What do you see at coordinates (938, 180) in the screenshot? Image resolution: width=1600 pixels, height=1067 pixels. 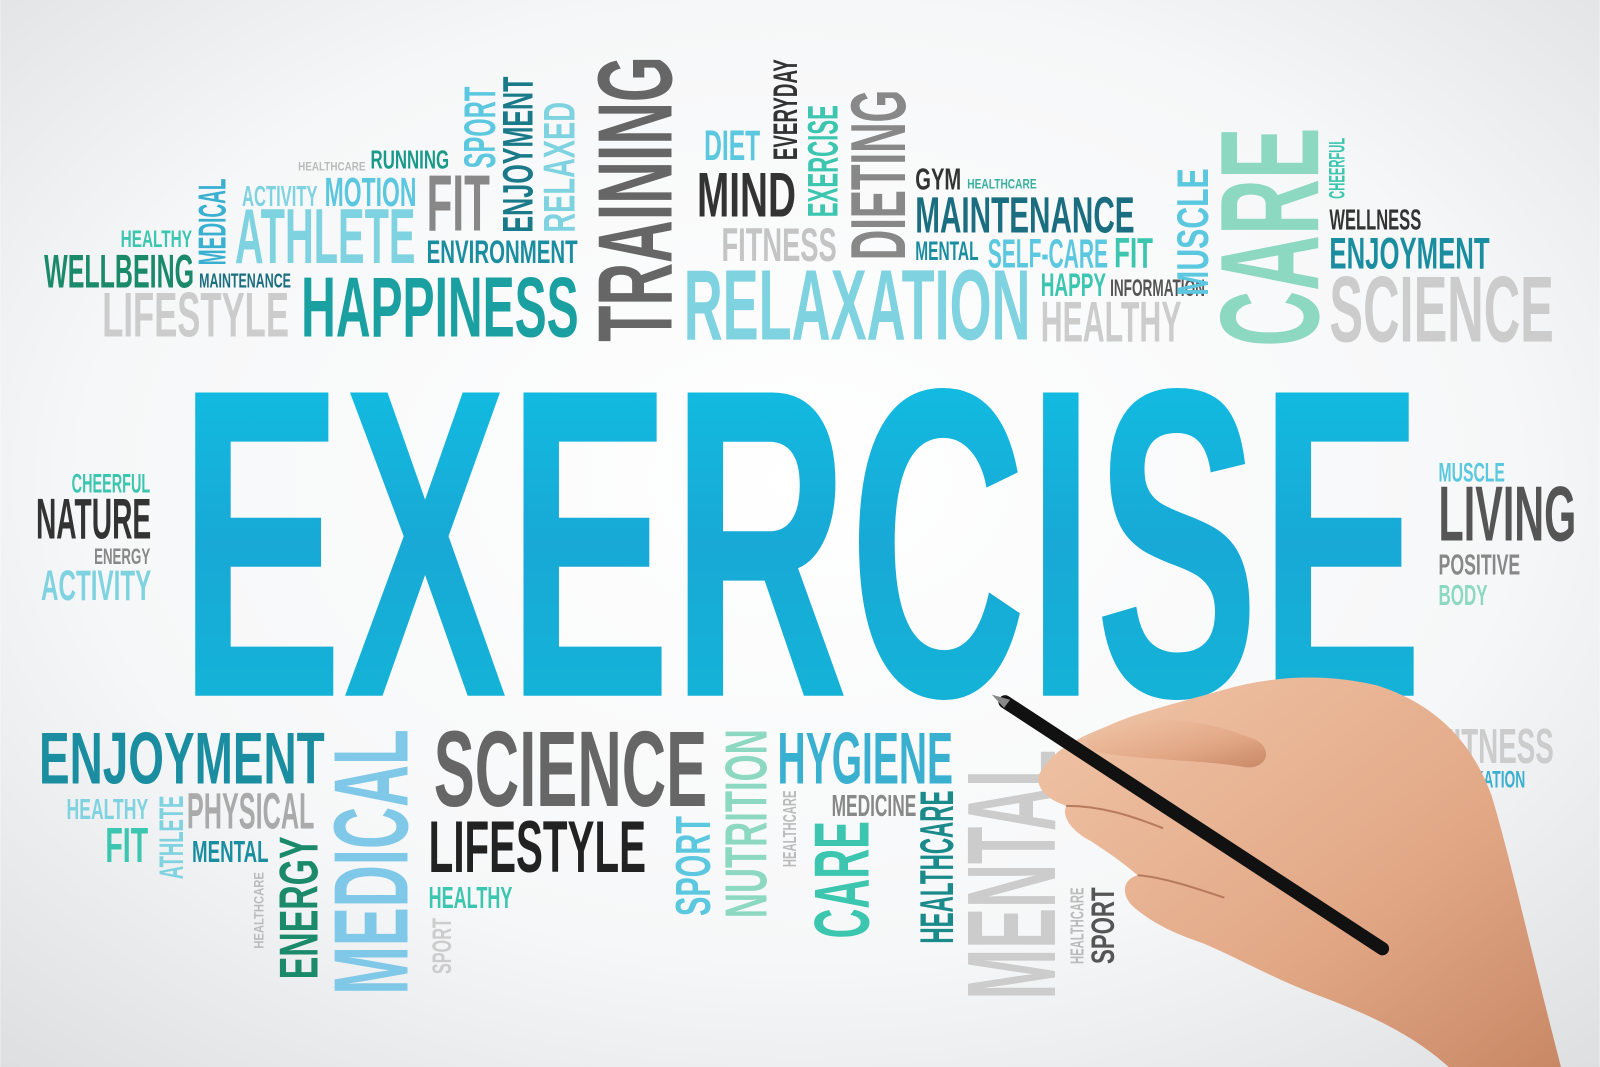 I see `word: GYM` at bounding box center [938, 180].